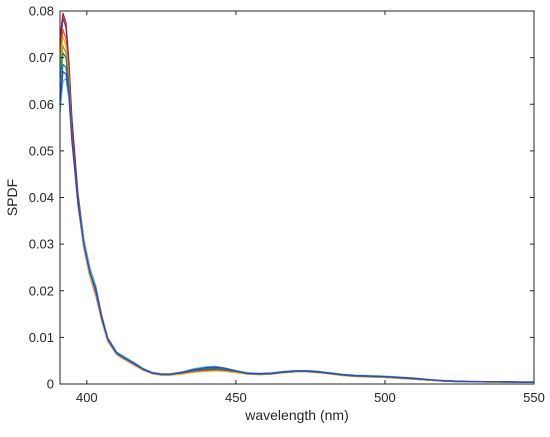  What do you see at coordinates (41, 244) in the screenshot?
I see `y-tick-label-4: 0.03` at bounding box center [41, 244].